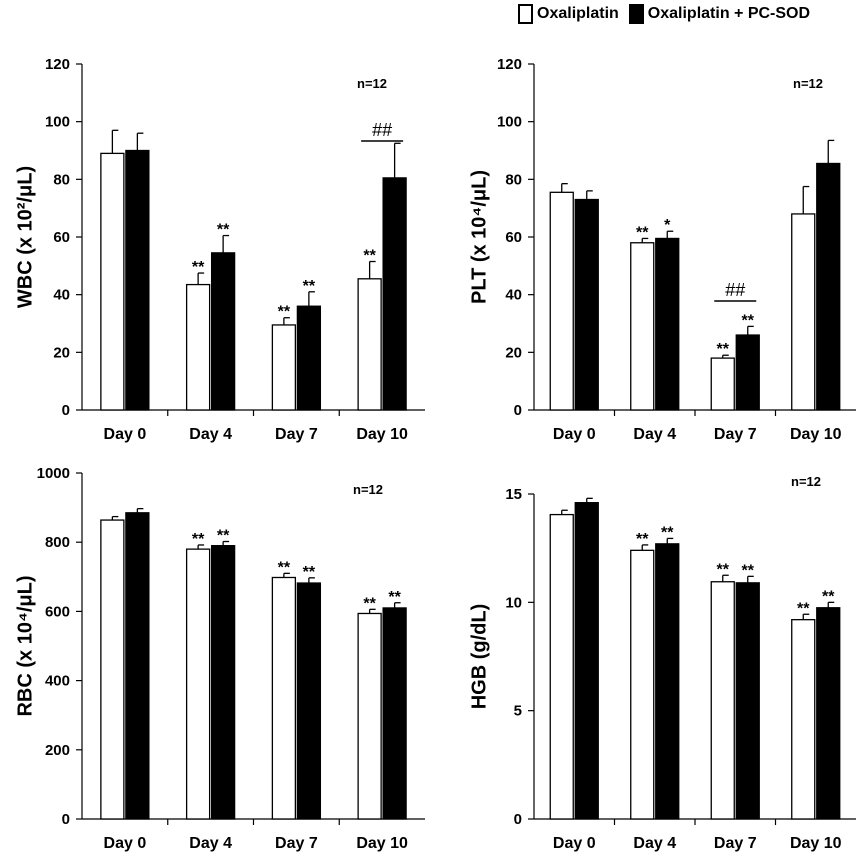  Describe the element at coordinates (25, 645) in the screenshot. I see `y-axis-label: RBC (x 10⁴/μL)` at that location.